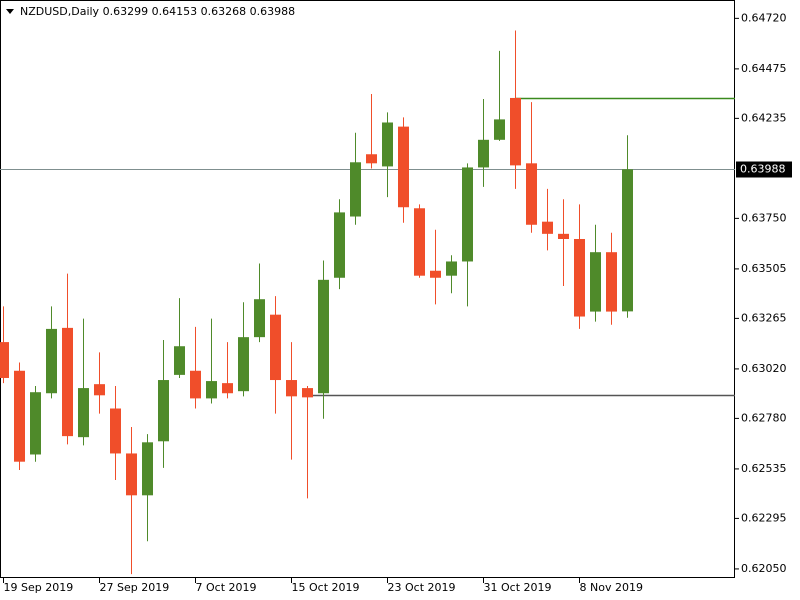 Image resolution: width=800 pixels, height=600 pixels. What do you see at coordinates (764, 517) in the screenshot?
I see `y-tick-label: 0.62295` at bounding box center [764, 517].